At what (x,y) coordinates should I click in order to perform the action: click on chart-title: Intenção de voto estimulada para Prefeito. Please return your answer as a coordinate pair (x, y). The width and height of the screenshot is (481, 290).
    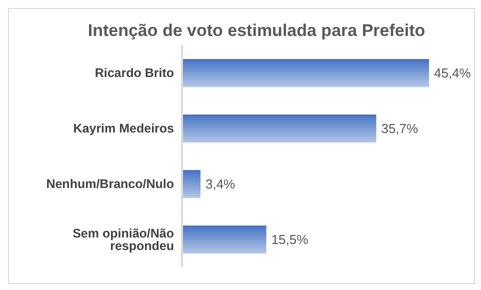
    Looking at the image, I should click on (256, 31).